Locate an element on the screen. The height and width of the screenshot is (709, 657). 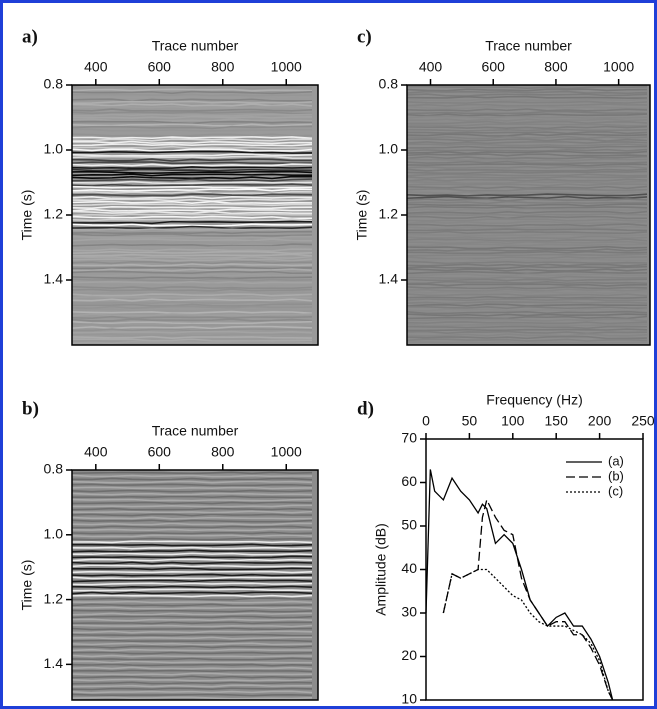
seismic-image is located at coordinates (195, 585).